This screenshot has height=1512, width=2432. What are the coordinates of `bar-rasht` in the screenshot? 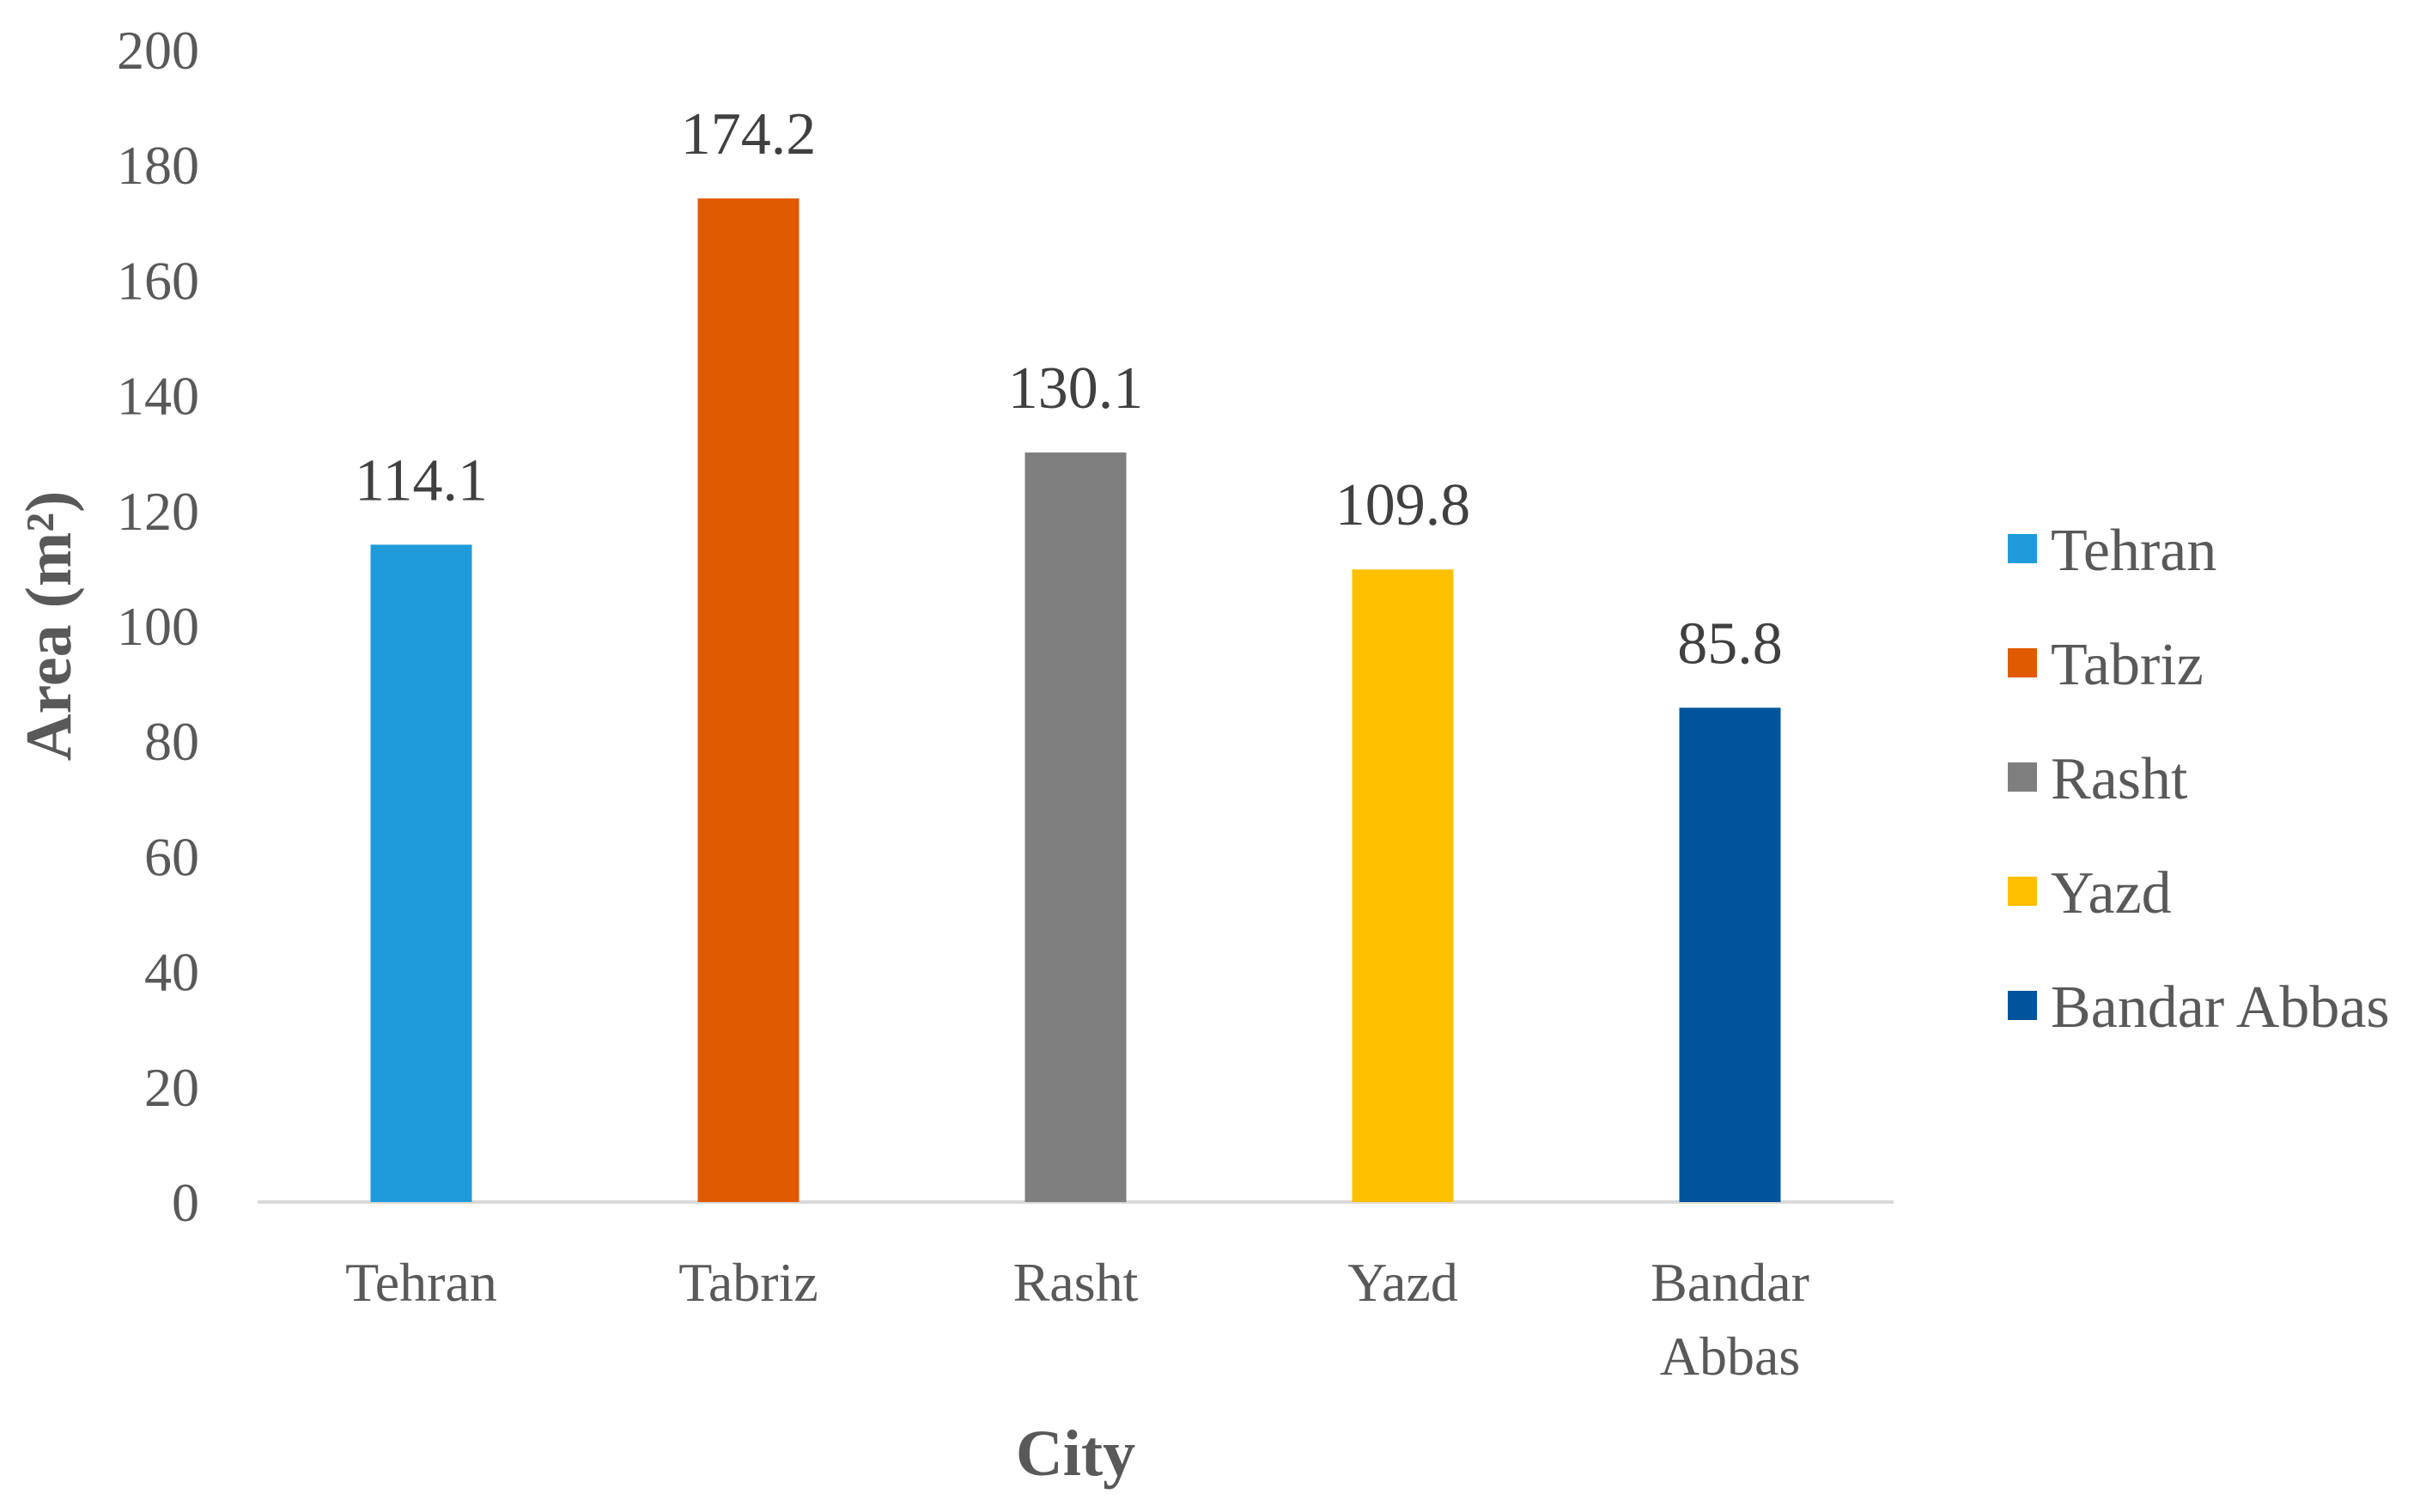 It's located at (1075, 827).